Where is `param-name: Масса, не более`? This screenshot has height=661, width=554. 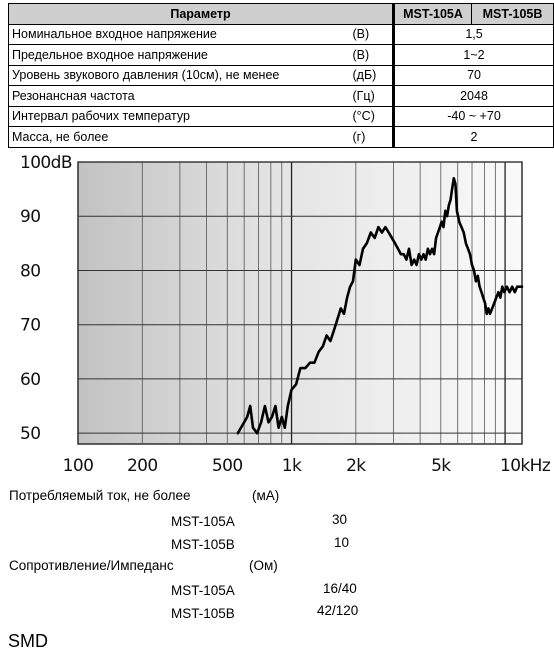
param-name: Масса, не более is located at coordinates (180, 137).